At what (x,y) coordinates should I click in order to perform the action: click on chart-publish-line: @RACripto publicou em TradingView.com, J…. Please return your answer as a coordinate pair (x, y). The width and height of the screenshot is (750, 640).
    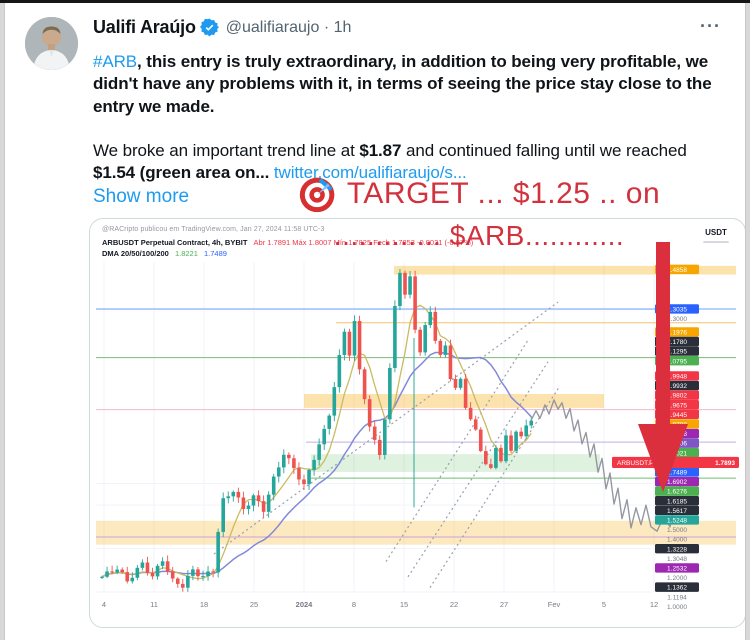
    Looking at the image, I should click on (213, 230).